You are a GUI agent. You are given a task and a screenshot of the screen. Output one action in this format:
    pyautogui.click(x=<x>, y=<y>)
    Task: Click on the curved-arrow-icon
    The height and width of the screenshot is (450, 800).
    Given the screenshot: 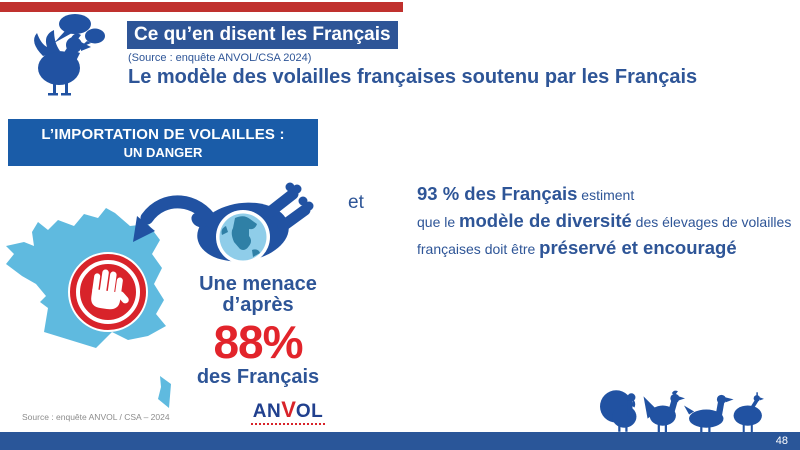 What is the action you would take?
    pyautogui.click(x=176, y=218)
    